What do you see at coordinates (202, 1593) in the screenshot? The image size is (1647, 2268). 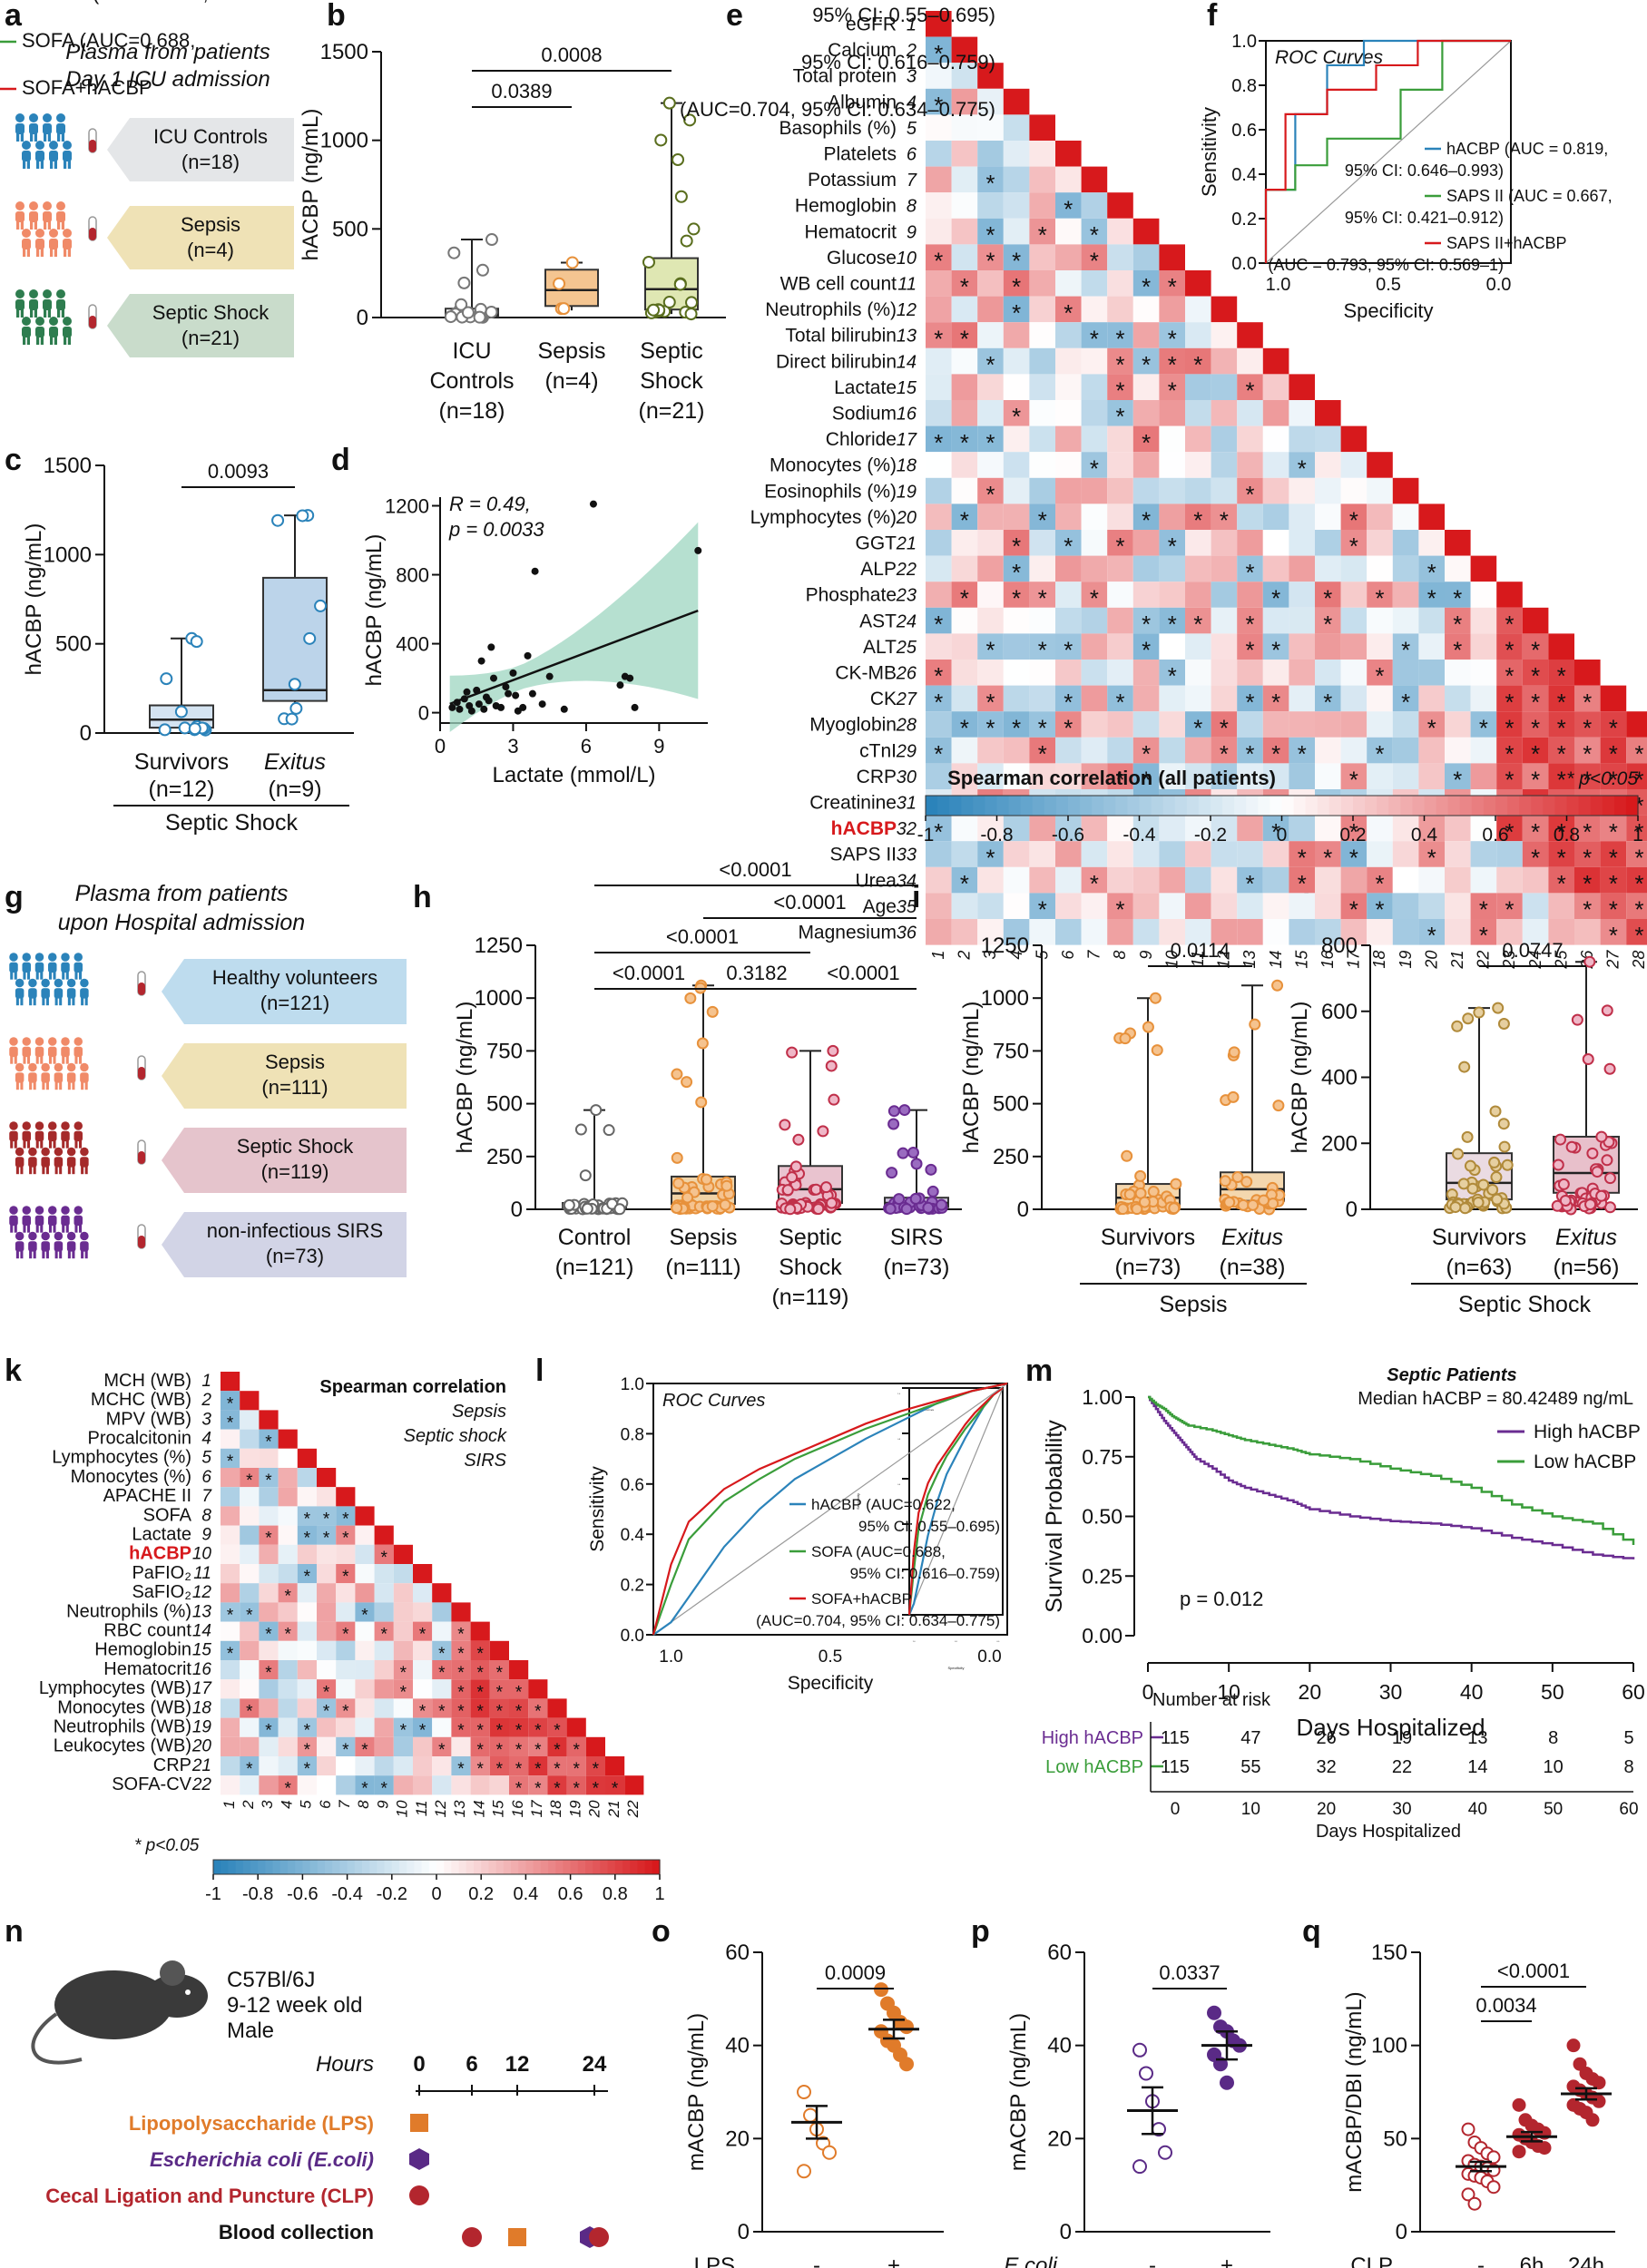 I see `heatmap-row-index: 12` at bounding box center [202, 1593].